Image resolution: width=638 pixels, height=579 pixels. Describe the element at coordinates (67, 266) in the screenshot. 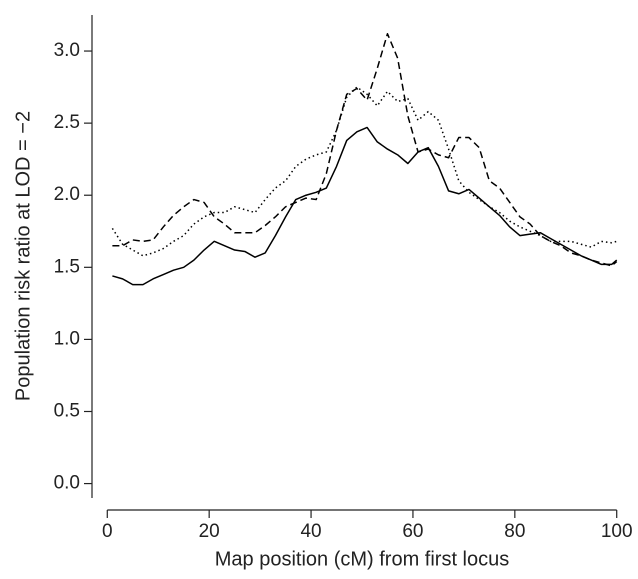

I see `y-tick-label: 1.5` at that location.